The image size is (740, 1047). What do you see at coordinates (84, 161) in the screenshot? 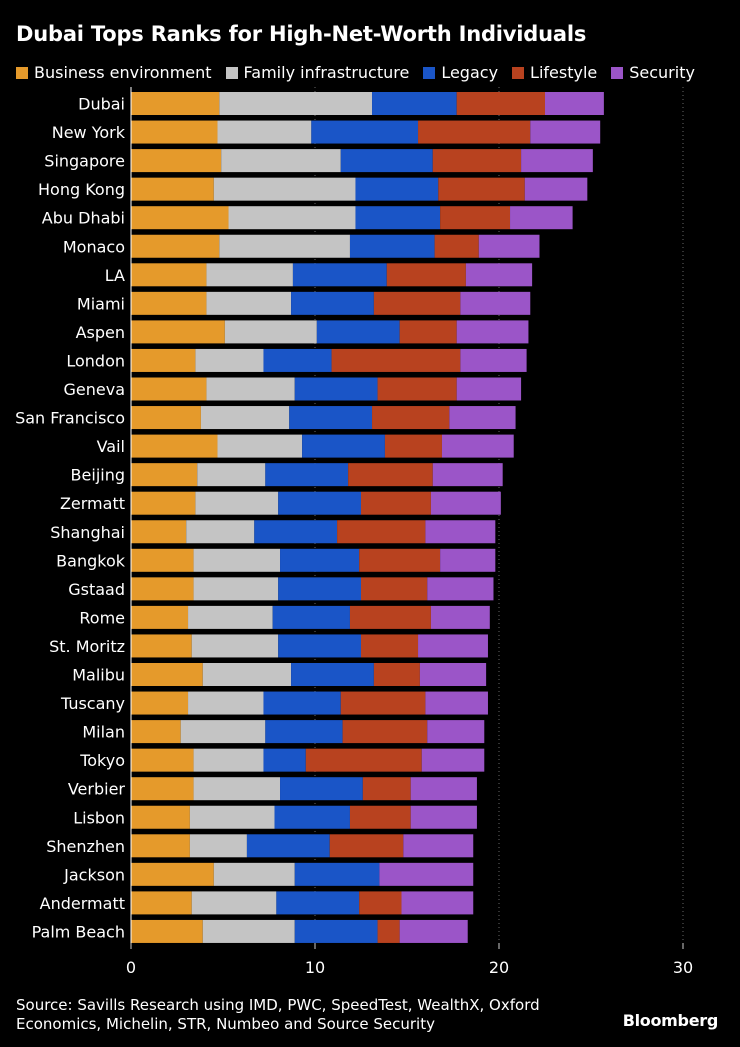
I see `y-tick-label: Singapore` at bounding box center [84, 161].